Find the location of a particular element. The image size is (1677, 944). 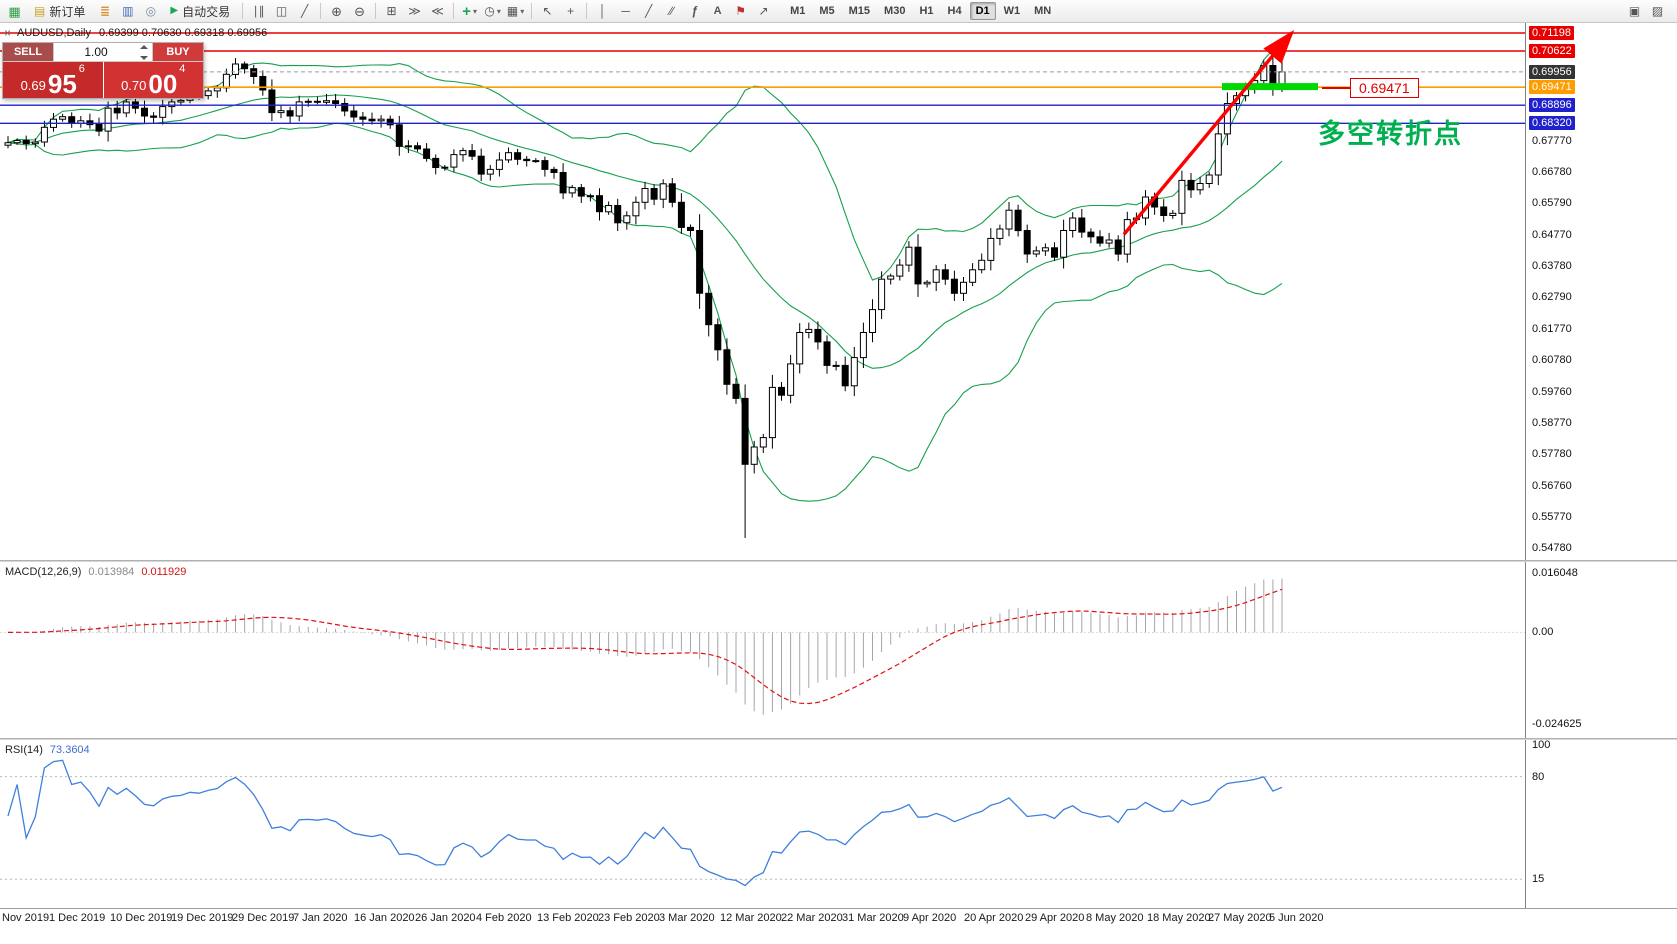

autoplay-icon: ▶ is located at coordinates (174, 10).